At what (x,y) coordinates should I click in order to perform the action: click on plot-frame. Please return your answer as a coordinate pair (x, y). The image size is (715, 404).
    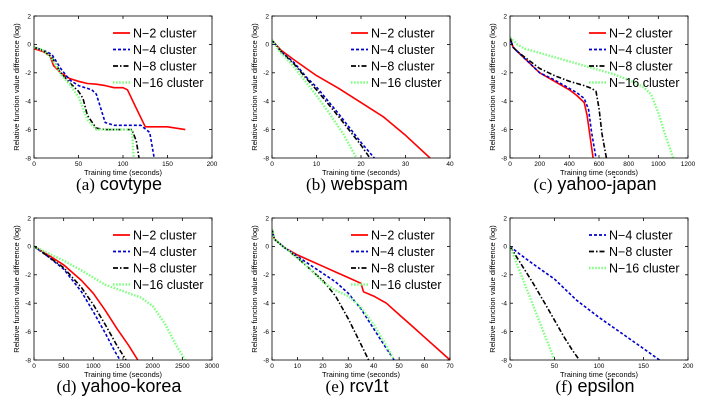
    Looking at the image, I should click on (361, 289).